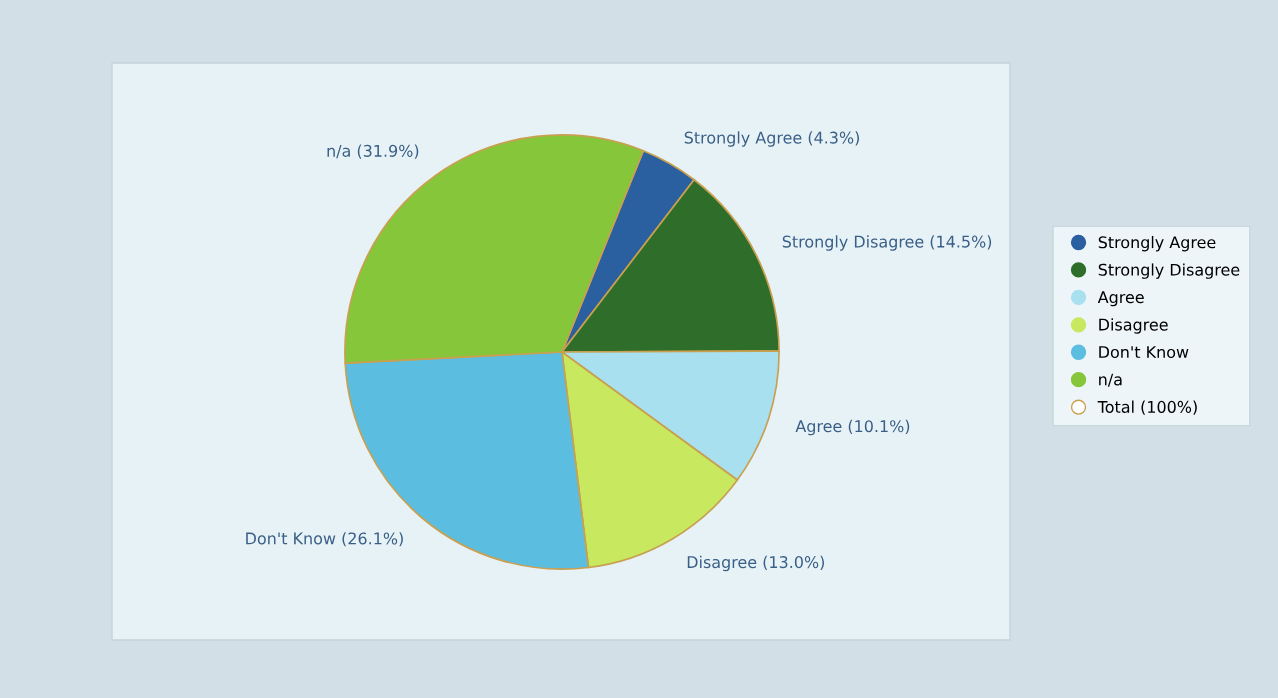  I want to click on data-label: Strongly Disagree (14.5%), so click(887, 243).